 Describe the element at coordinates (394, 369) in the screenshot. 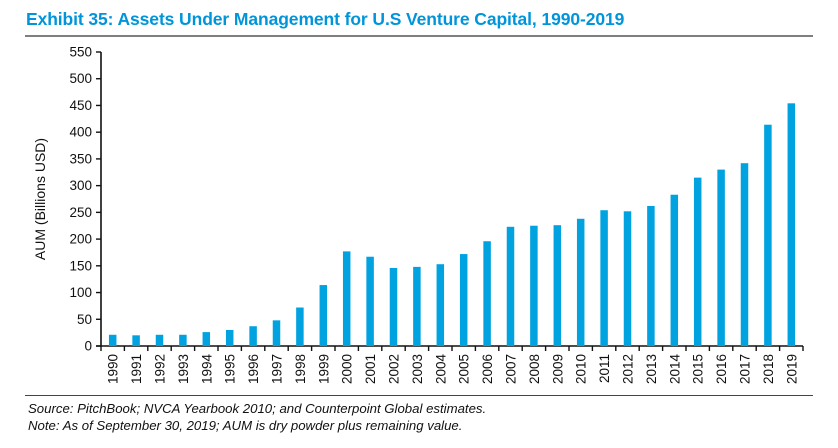

I see `x-tick-label: 2002` at that location.